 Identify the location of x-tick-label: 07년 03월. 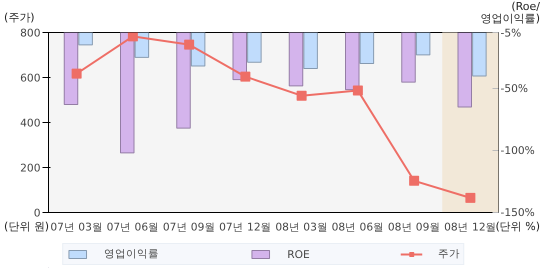
(76, 227).